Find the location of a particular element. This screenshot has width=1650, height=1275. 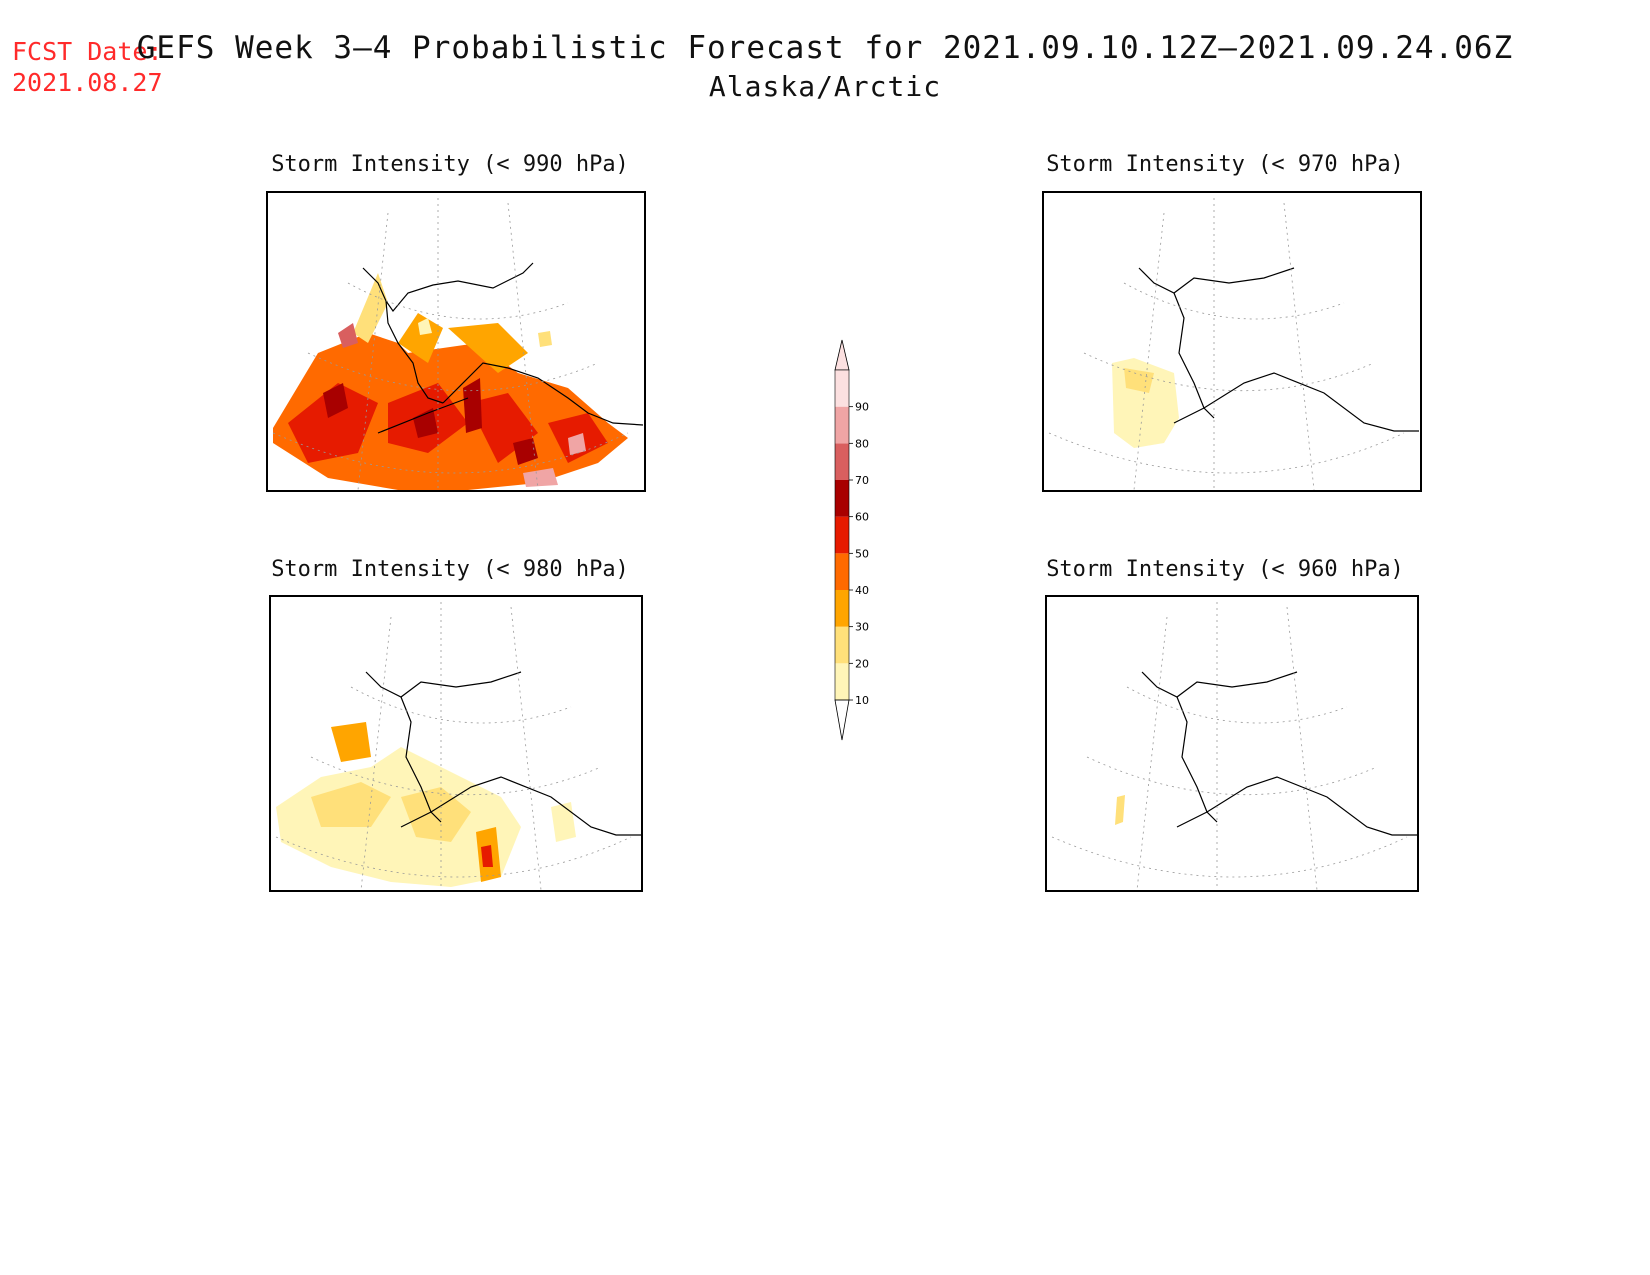

colorbar-label: 90 is located at coordinates (862, 407).